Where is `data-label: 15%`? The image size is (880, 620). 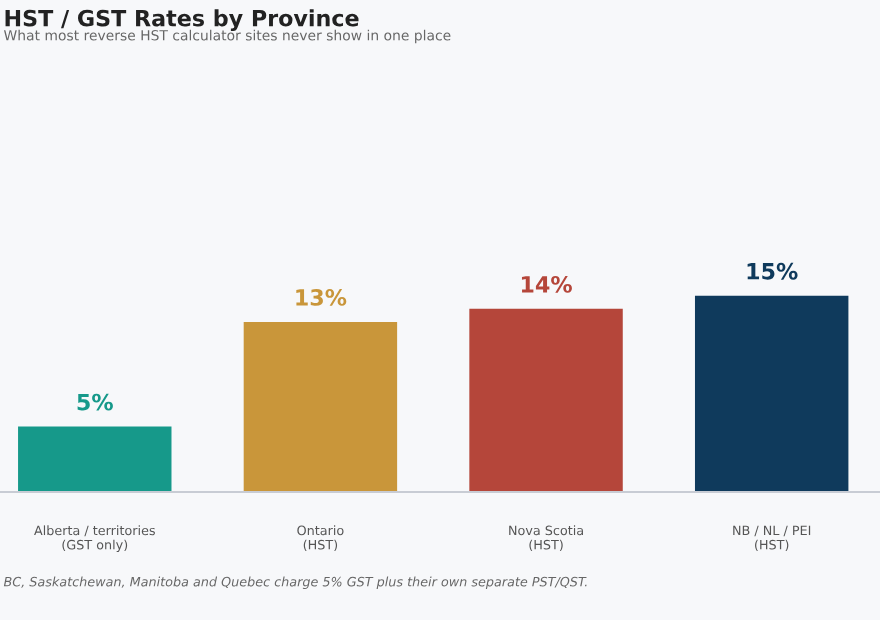 data-label: 15% is located at coordinates (772, 271).